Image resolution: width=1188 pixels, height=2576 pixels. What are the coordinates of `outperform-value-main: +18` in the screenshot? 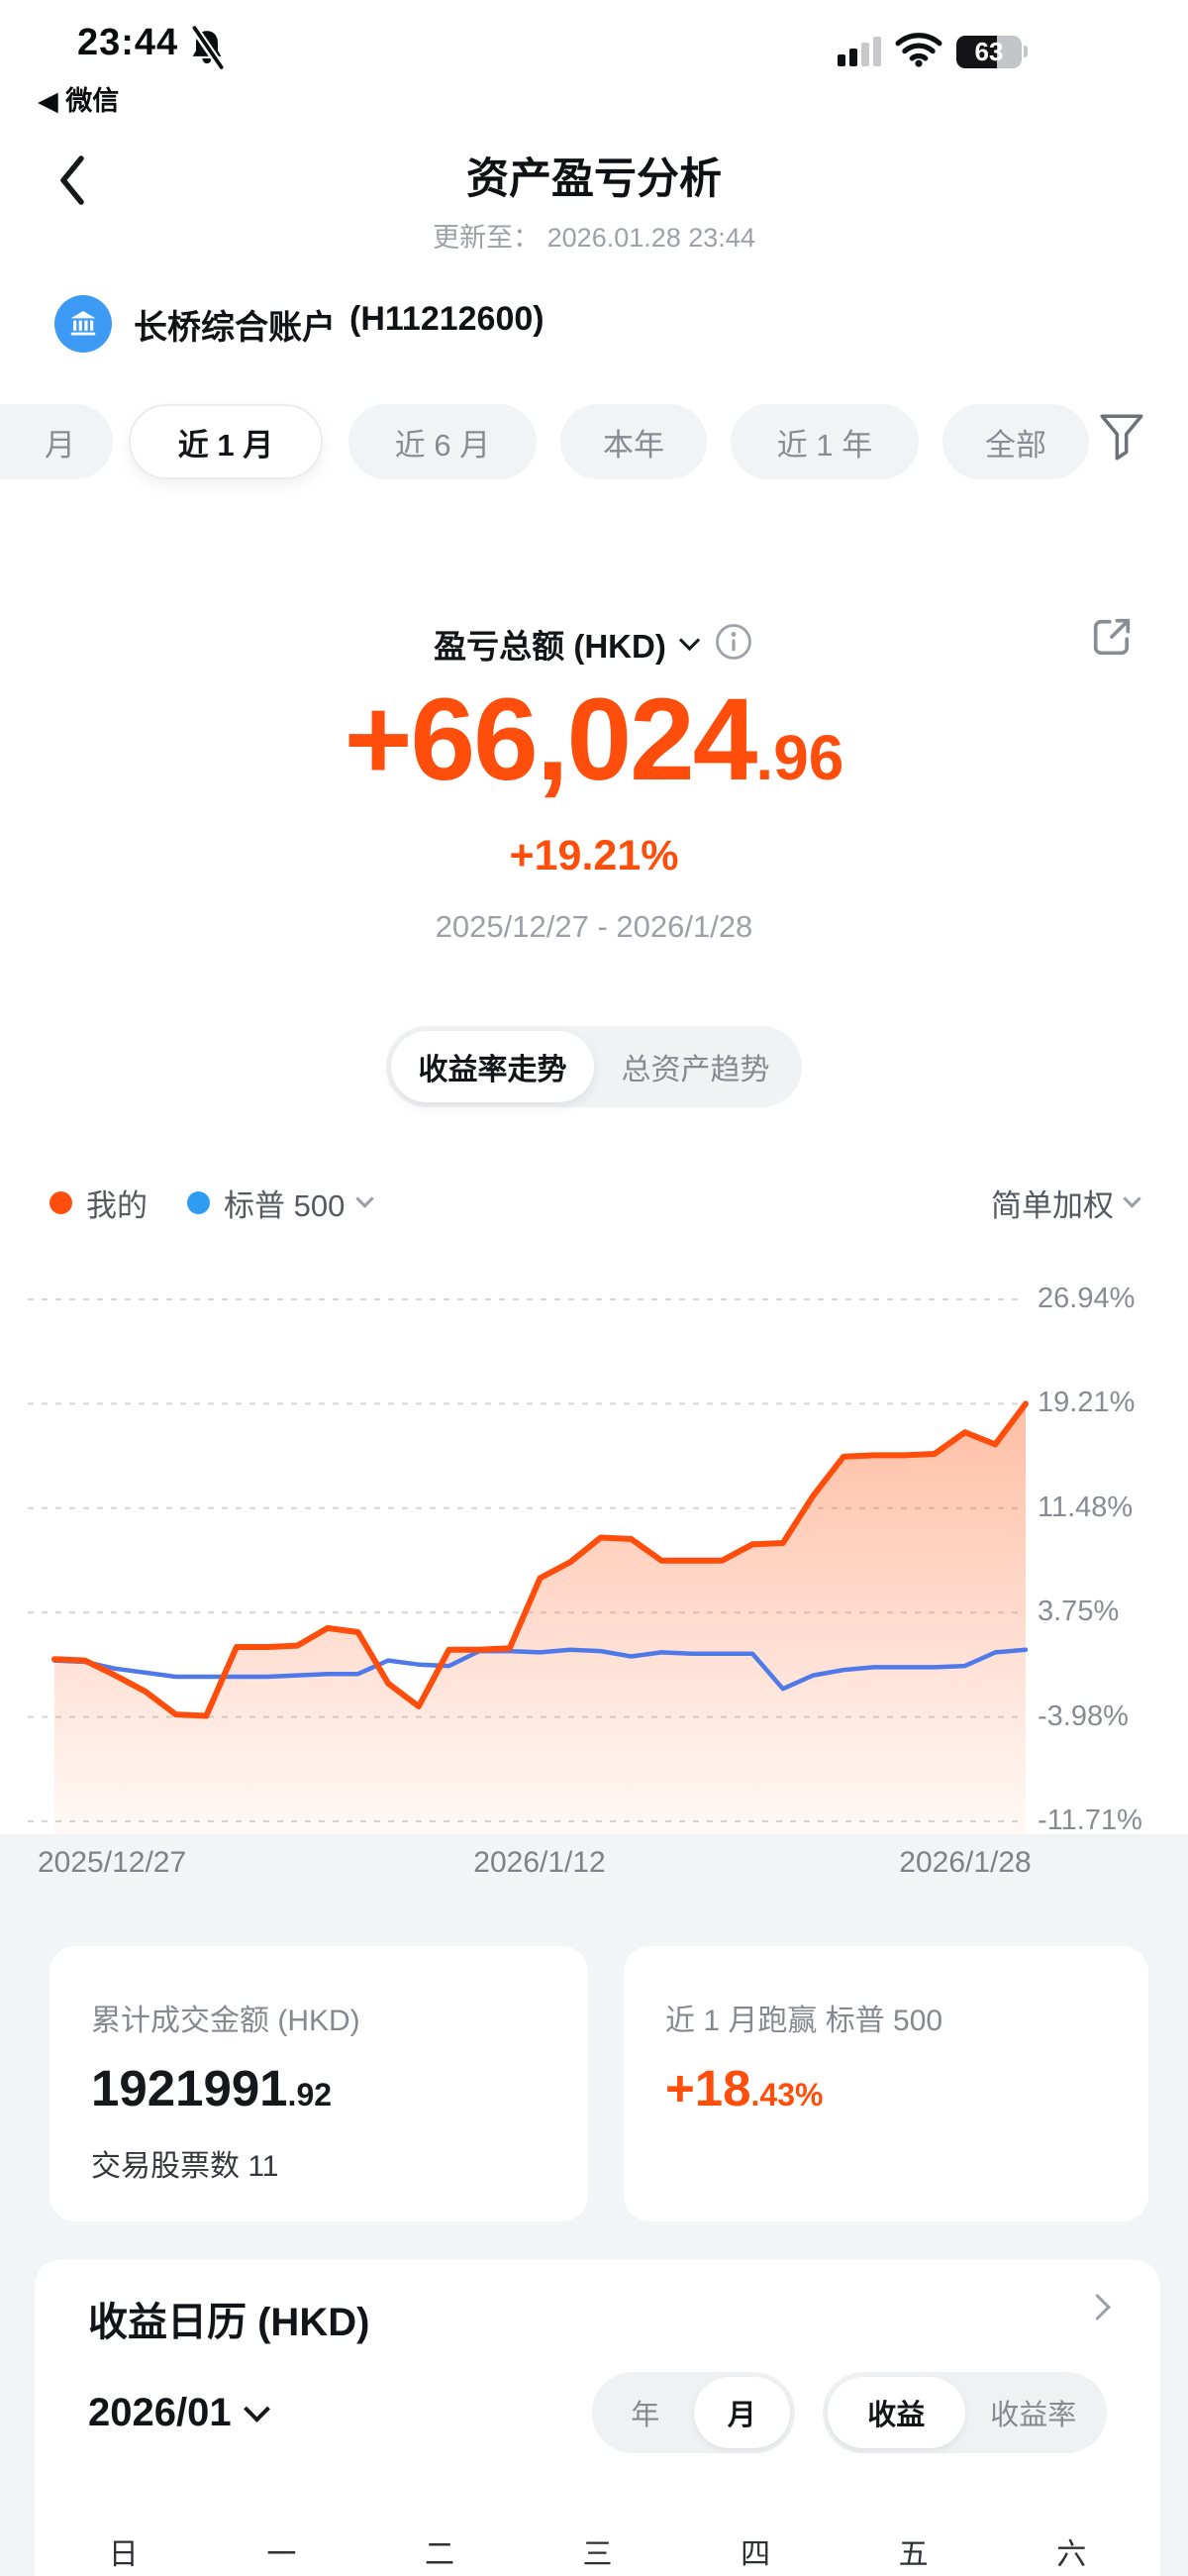 It's located at (708, 2088).